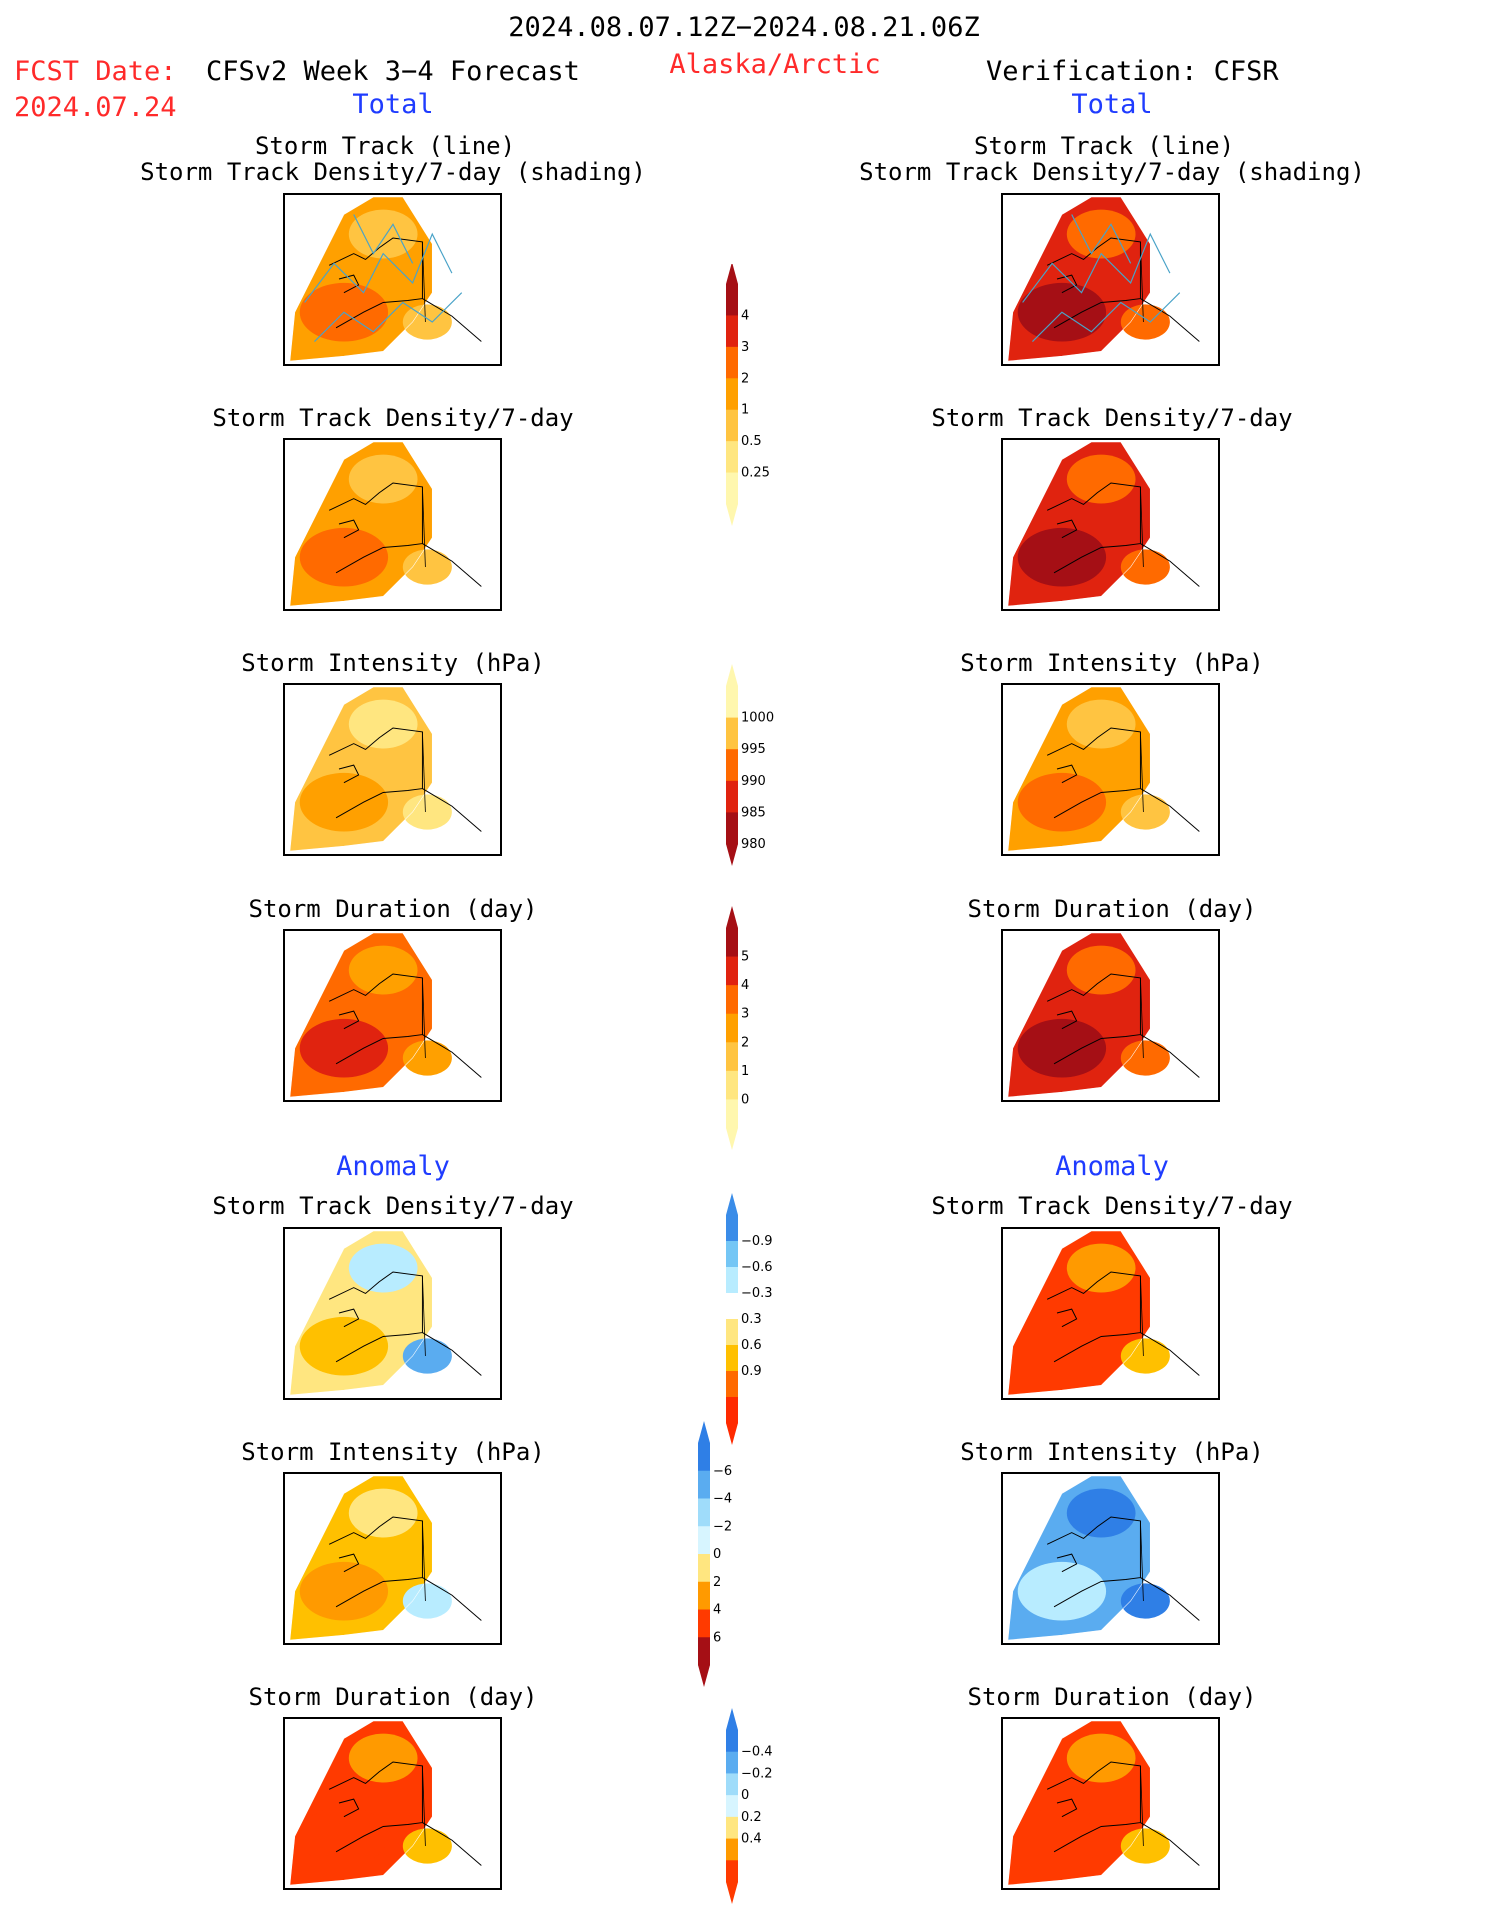 Image resolution: width=1487 pixels, height=1925 pixels. What do you see at coordinates (745, 315) in the screenshot?
I see `cbar-tick-label: 4` at bounding box center [745, 315].